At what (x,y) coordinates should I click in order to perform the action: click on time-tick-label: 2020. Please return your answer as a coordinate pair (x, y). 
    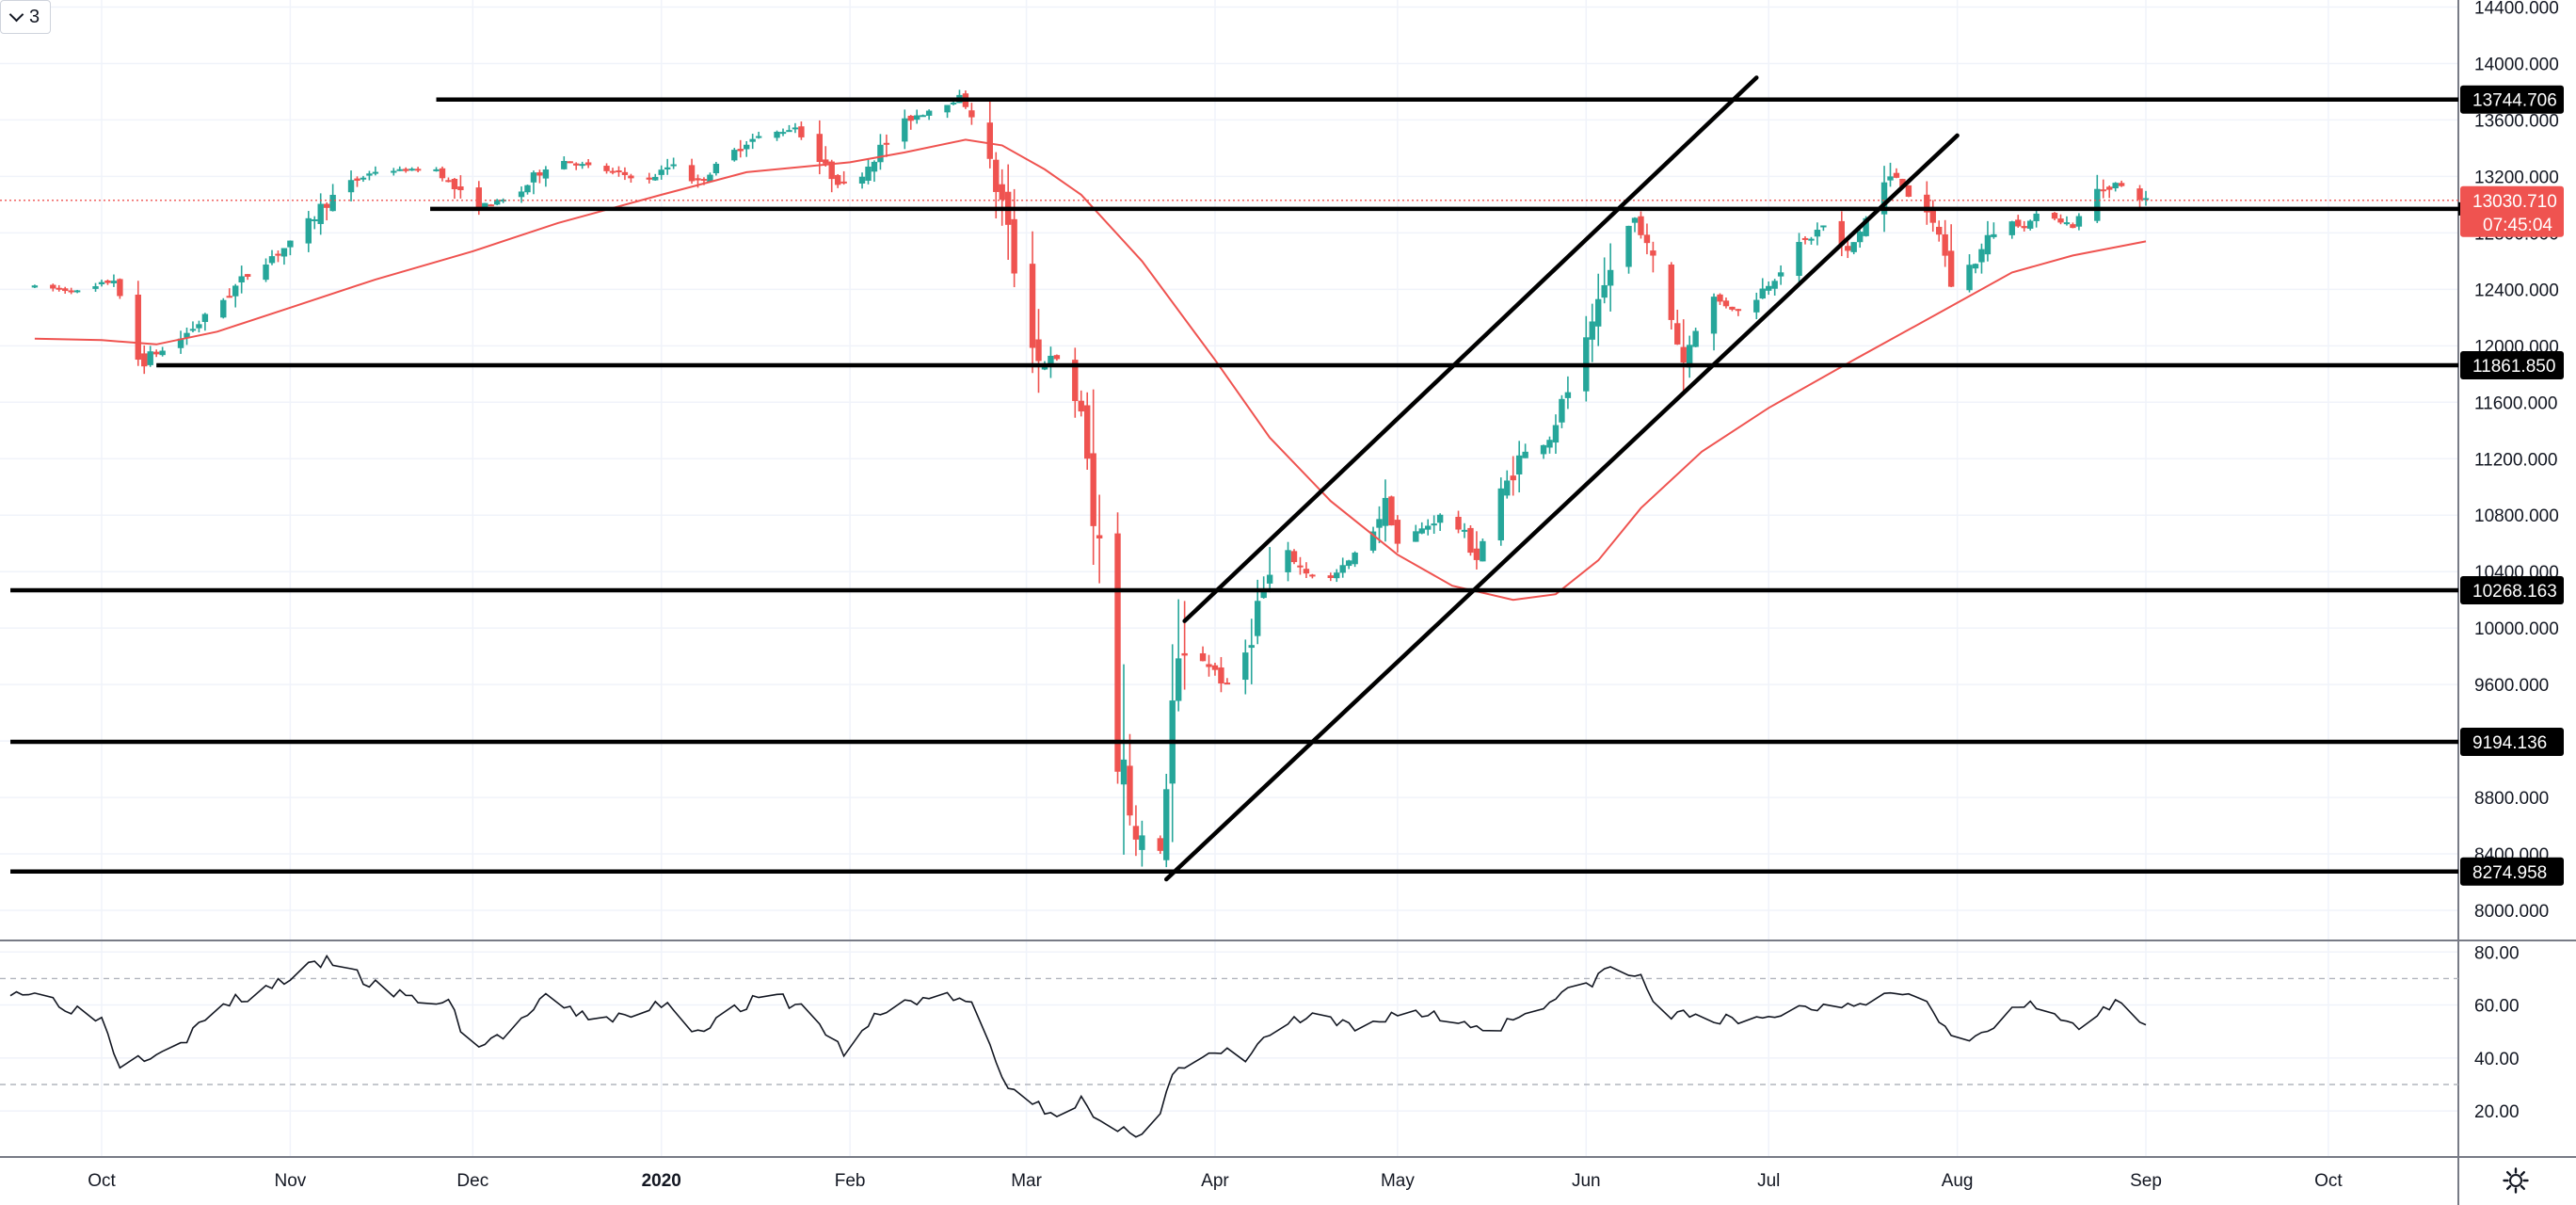
    Looking at the image, I should click on (661, 1181).